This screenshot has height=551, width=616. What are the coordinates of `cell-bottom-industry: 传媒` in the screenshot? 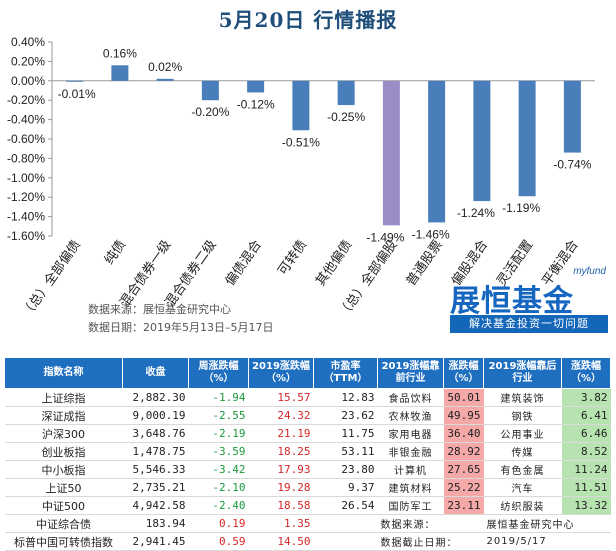 It's located at (522, 451).